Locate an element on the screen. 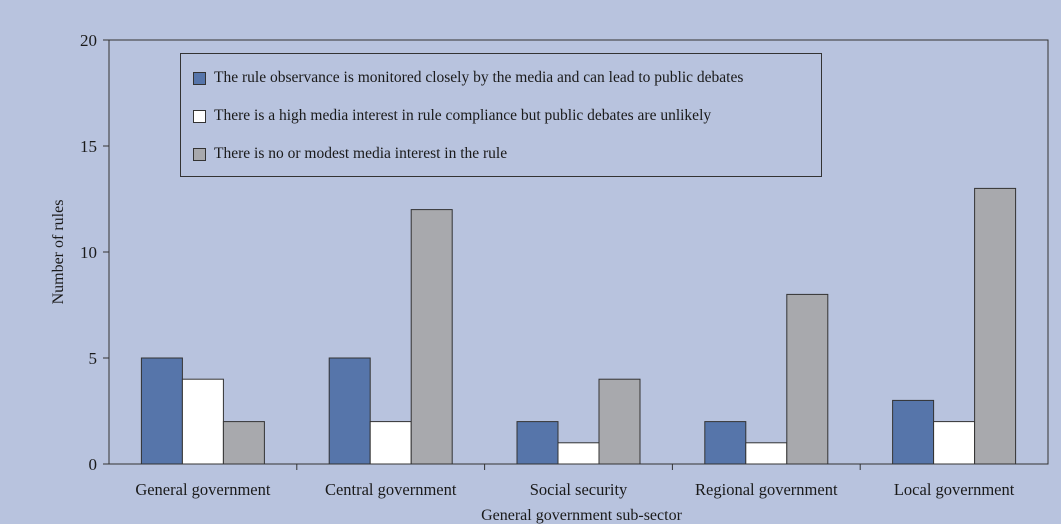 Image resolution: width=1061 pixels, height=524 pixels. x-tick-label: General government is located at coordinates (203, 489).